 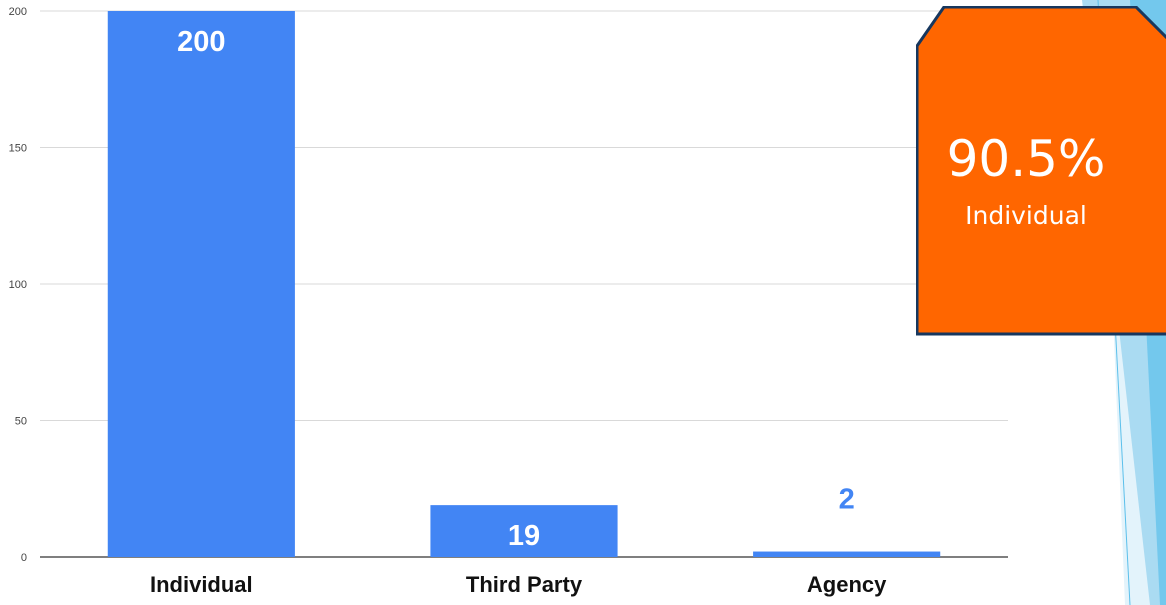 I want to click on highlight-callout: 90.5% Individual, so click(x=1041, y=171).